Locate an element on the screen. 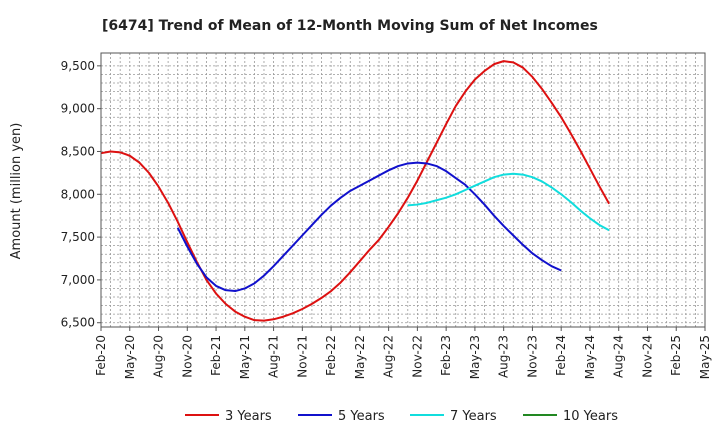 Image resolution: width=720 pixels, height=440 pixels. x-tick-label: Aug-24 is located at coordinates (619, 356).